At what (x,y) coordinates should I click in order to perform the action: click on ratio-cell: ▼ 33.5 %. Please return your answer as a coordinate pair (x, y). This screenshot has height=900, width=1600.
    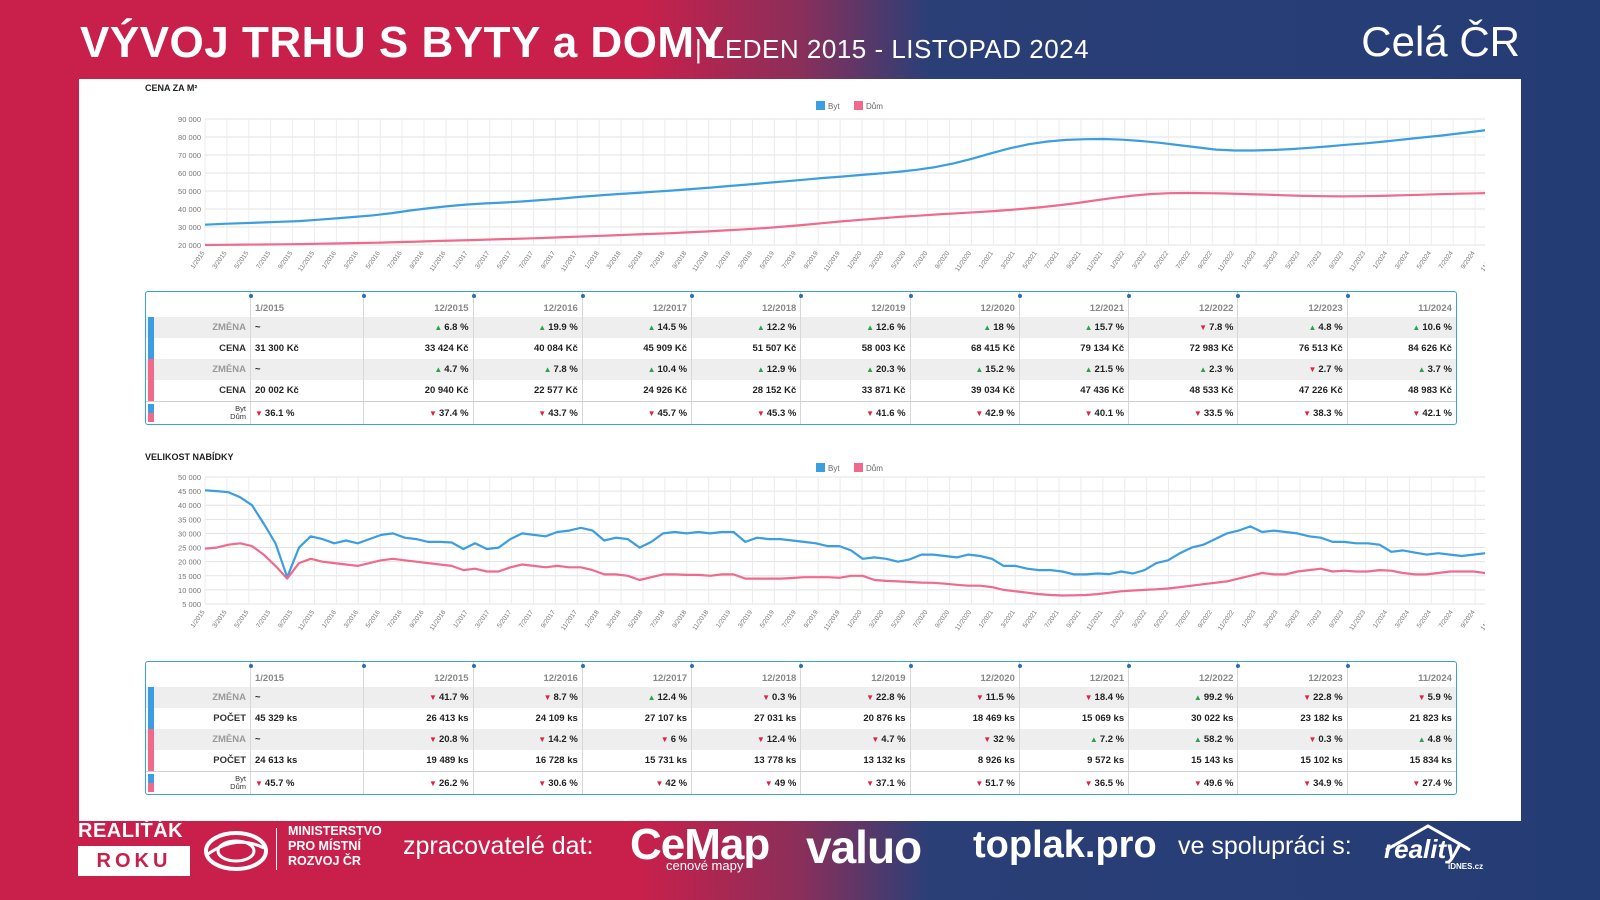
    Looking at the image, I should click on (1182, 413).